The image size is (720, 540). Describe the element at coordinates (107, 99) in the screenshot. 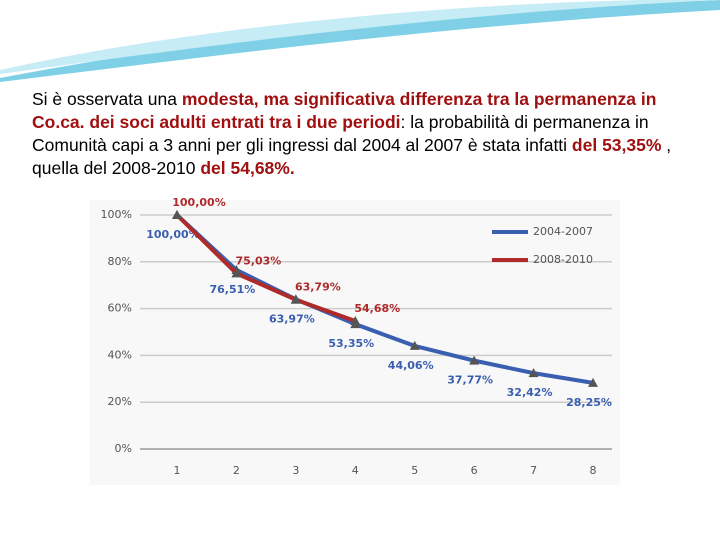

I see `text: Si è osservata una` at that location.